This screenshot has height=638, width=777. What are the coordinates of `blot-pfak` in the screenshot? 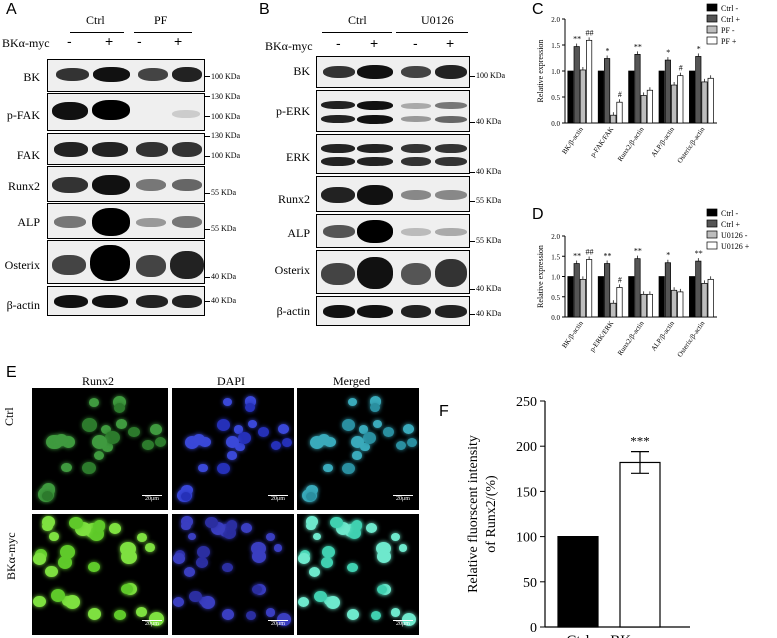 It's located at (126, 112).